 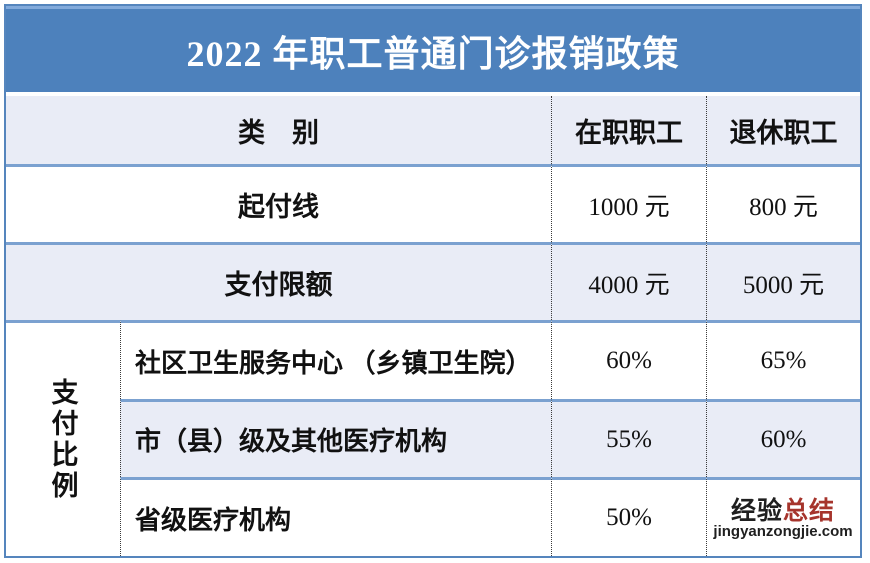 I want to click on watermark-brand: 经验总结, so click(x=783, y=511).